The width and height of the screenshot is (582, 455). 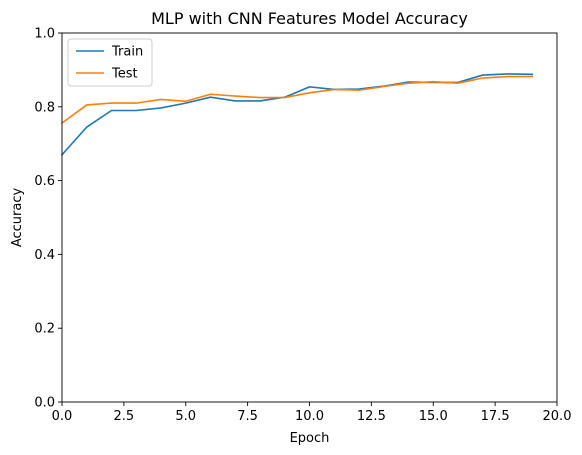 What do you see at coordinates (124, 416) in the screenshot?
I see `x-tick-label: 2.5` at bounding box center [124, 416].